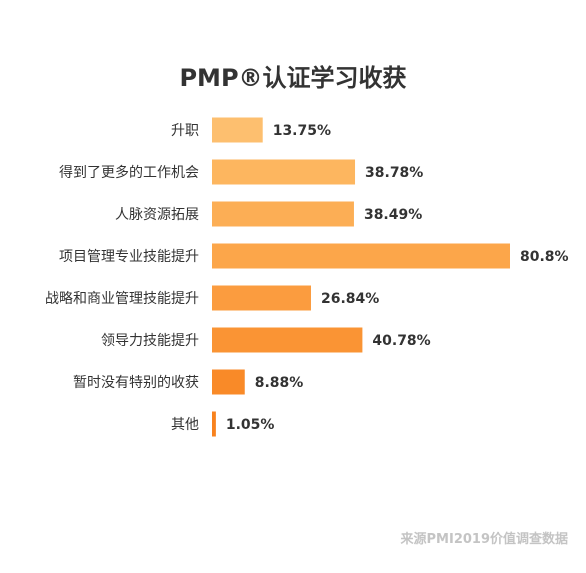  What do you see at coordinates (394, 173) in the screenshot?
I see `value-label: 38.78%` at bounding box center [394, 173].